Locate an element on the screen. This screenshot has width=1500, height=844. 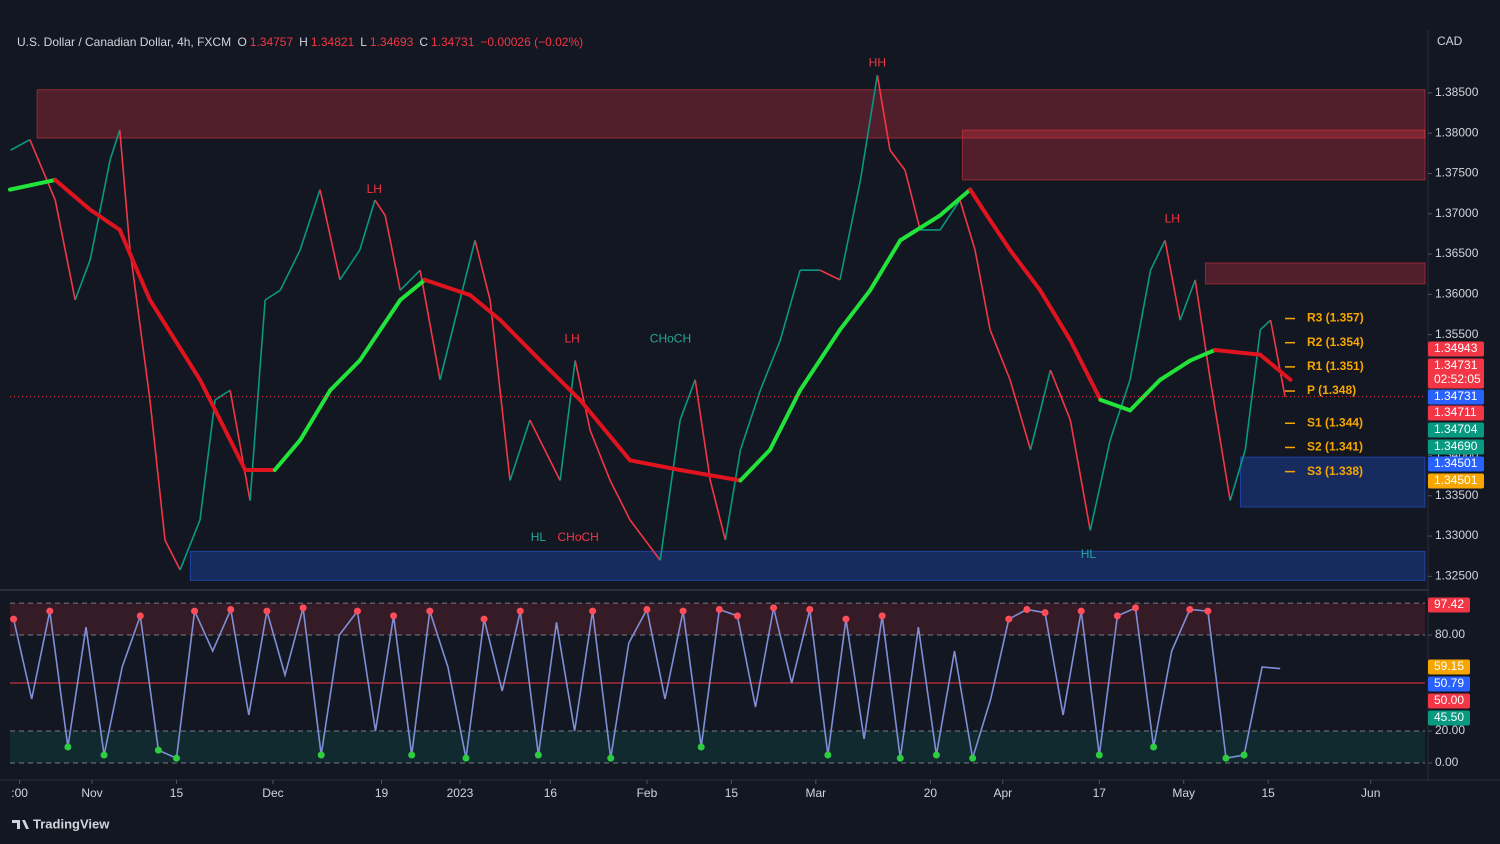
x-tick-label: :00 is located at coordinates (19, 793).